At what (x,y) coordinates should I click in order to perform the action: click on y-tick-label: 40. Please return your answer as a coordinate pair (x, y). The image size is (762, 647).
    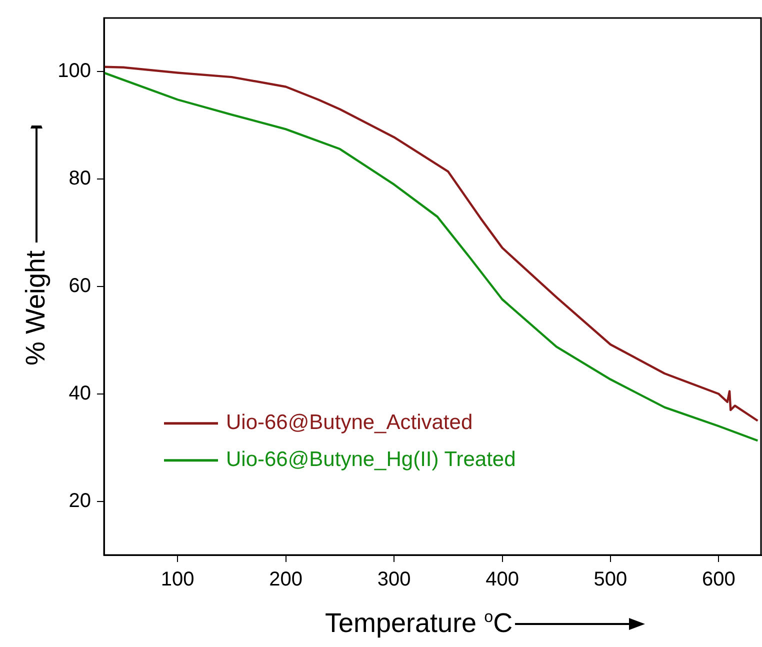
    Looking at the image, I should click on (79, 393).